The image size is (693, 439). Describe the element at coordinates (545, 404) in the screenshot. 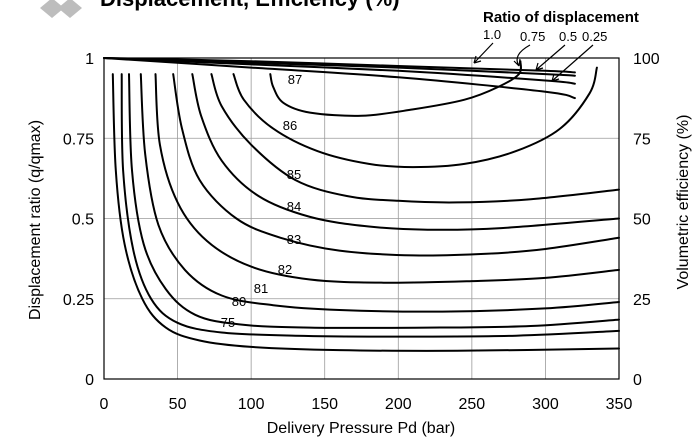

I see `x-tick-label: 300` at that location.